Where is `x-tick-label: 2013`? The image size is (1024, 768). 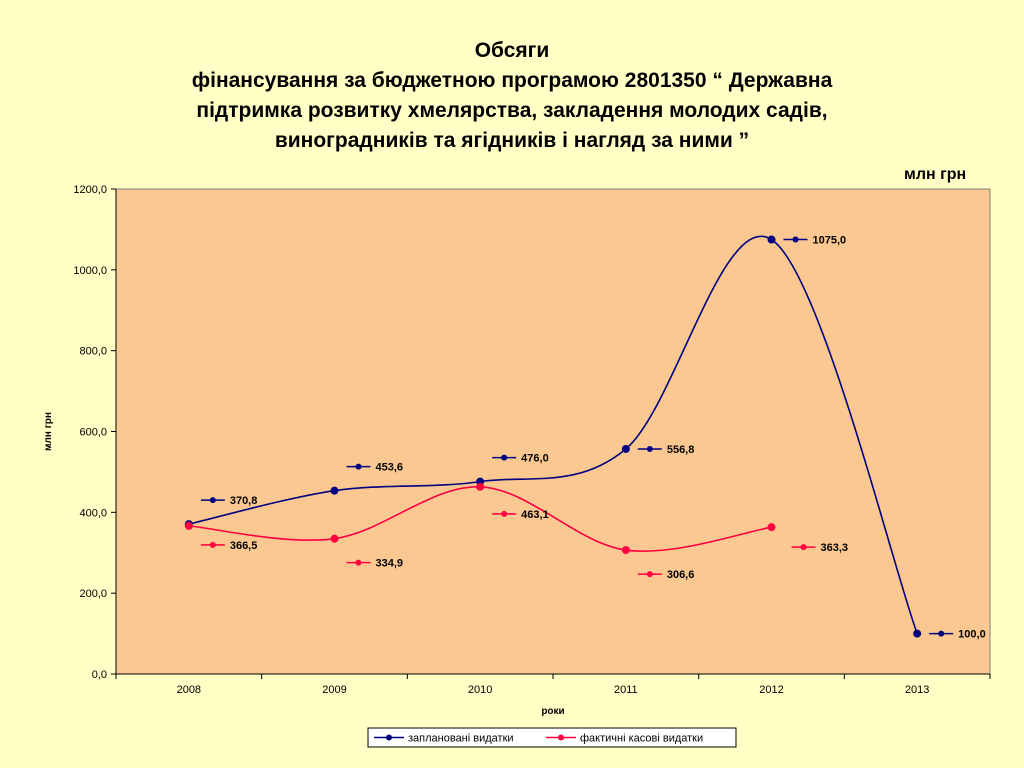
x-tick-label: 2013 is located at coordinates (917, 690).